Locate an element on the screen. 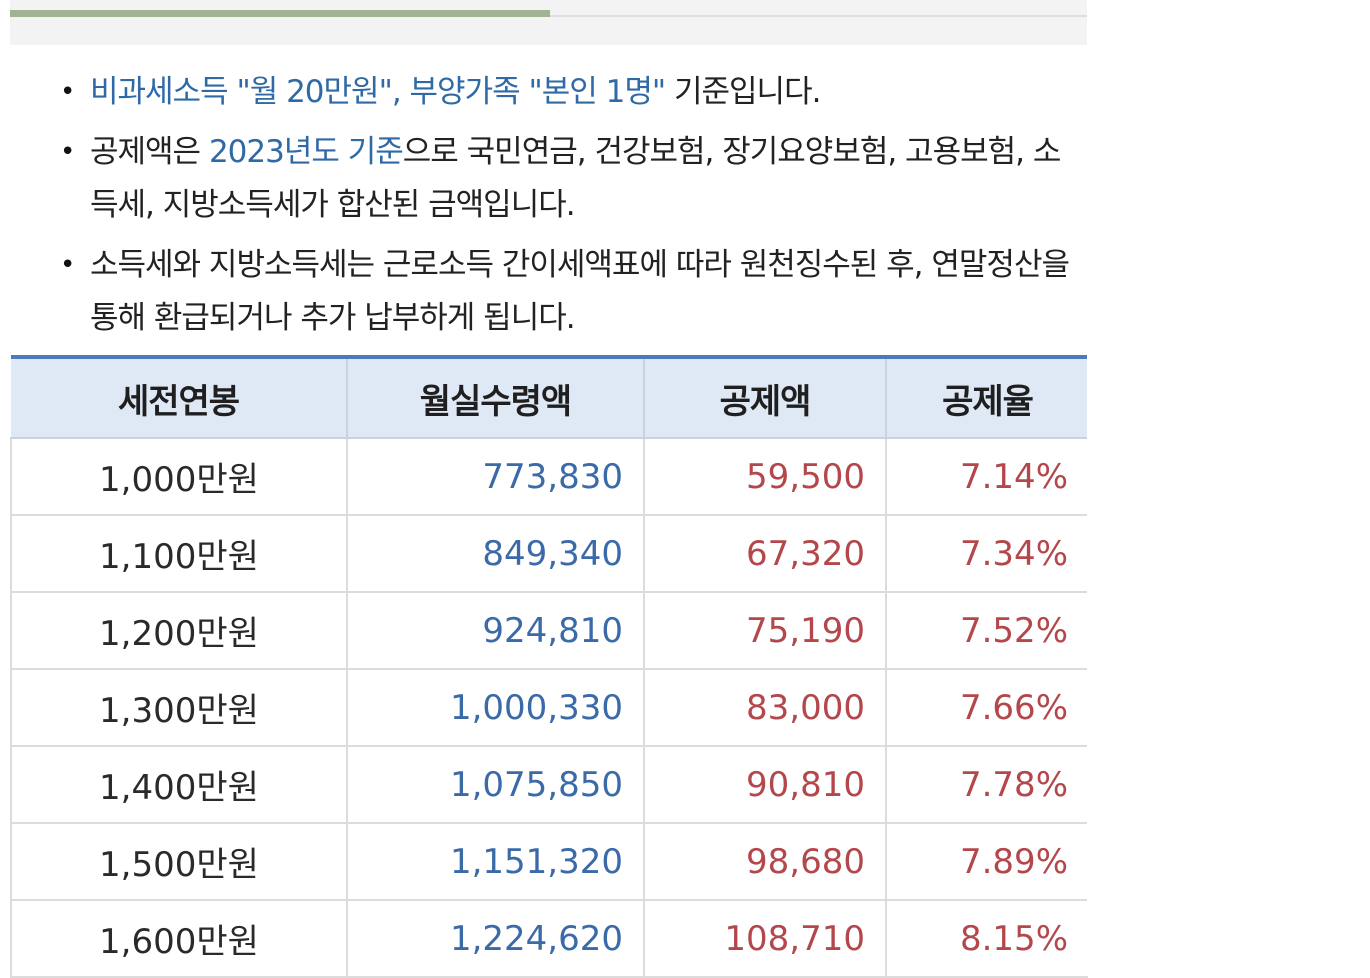 The image size is (1370, 978). table-row: 1,200만원 924,810 75,190 7.52% is located at coordinates (549, 631).